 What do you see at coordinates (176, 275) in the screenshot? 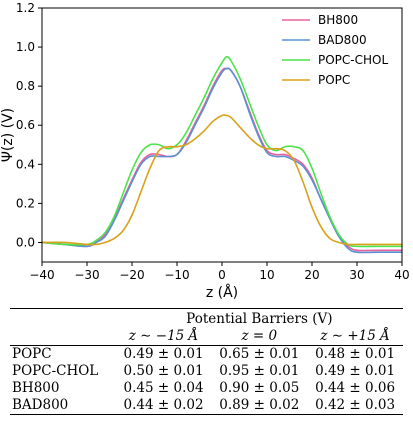
I see `x-tick-label: −10` at bounding box center [176, 275].